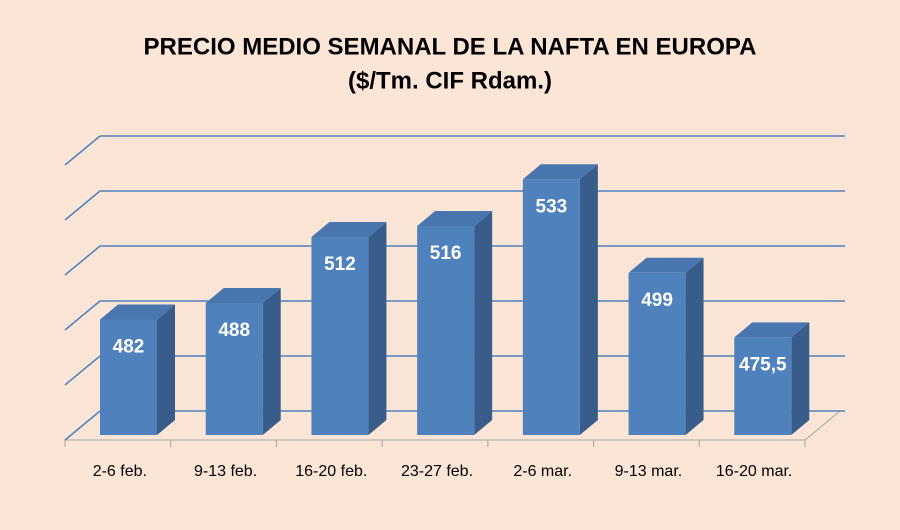 Image resolution: width=900 pixels, height=530 pixels. What do you see at coordinates (331, 471) in the screenshot?
I see `x-tick-label: 16-20 feb.` at bounding box center [331, 471].